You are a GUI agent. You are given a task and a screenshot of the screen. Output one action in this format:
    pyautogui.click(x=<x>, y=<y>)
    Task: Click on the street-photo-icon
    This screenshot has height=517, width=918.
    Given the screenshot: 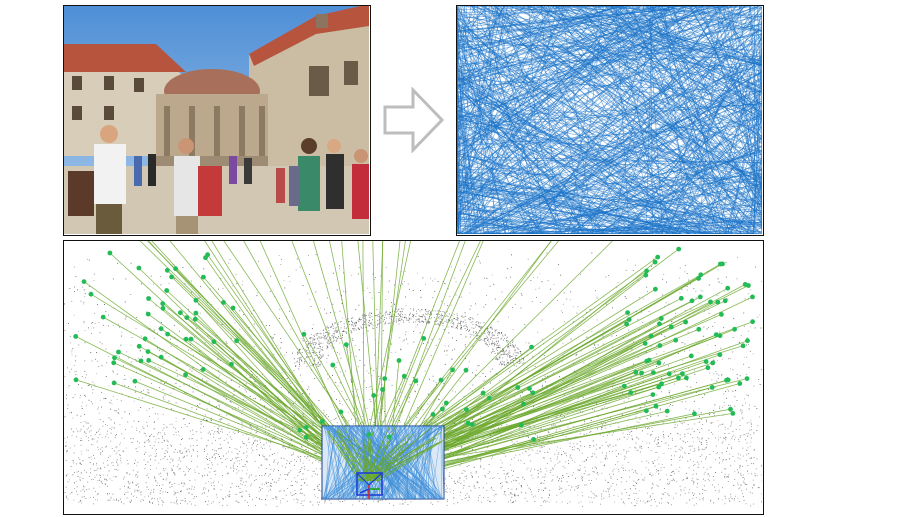 What is the action you would take?
    pyautogui.click(x=216, y=120)
    